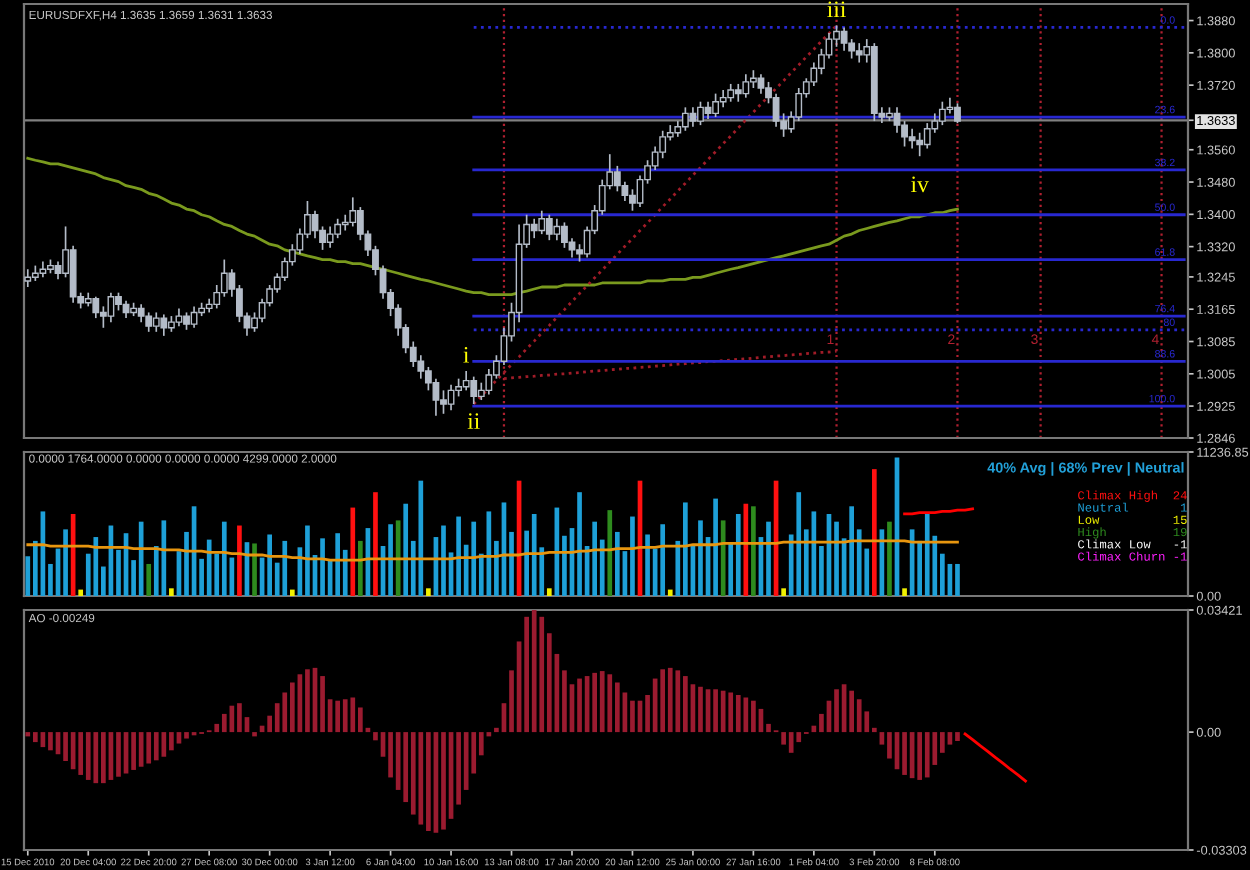 This screenshot has height=870, width=1250. What do you see at coordinates (473, 421) in the screenshot?
I see `annotation: ii` at bounding box center [473, 421].